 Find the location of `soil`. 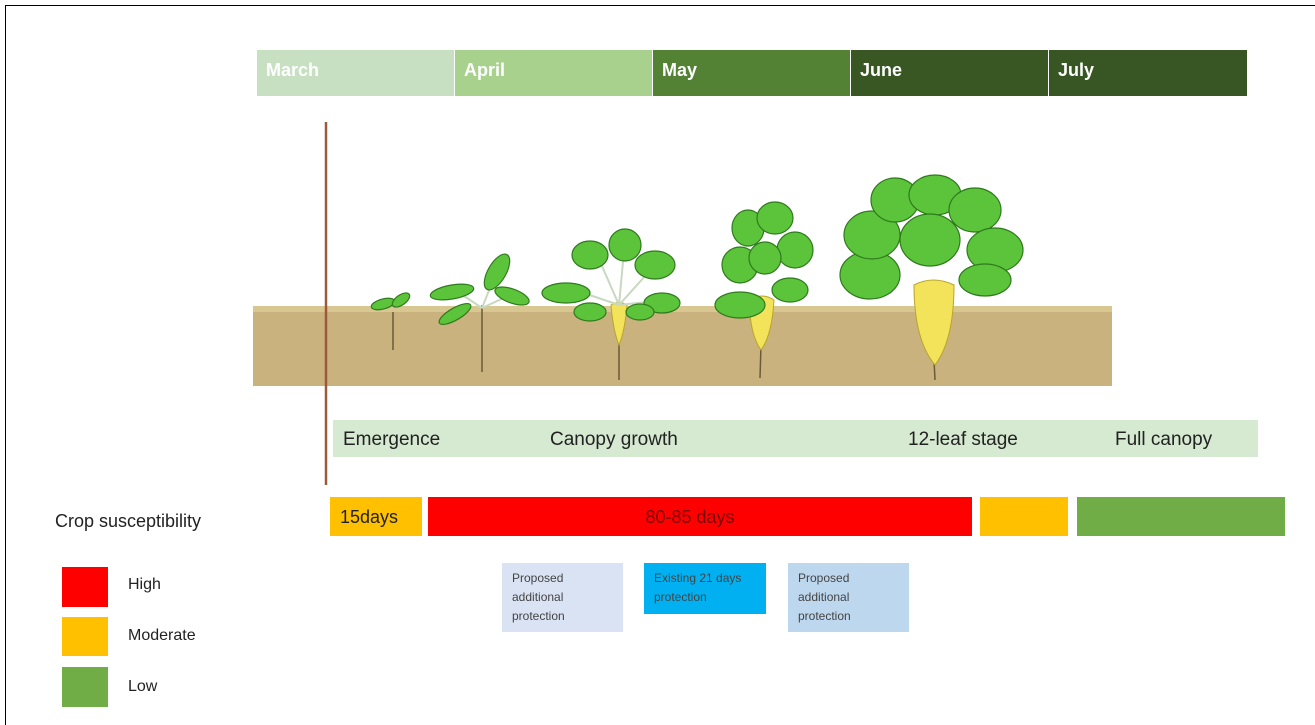

soil is located at coordinates (682, 347).